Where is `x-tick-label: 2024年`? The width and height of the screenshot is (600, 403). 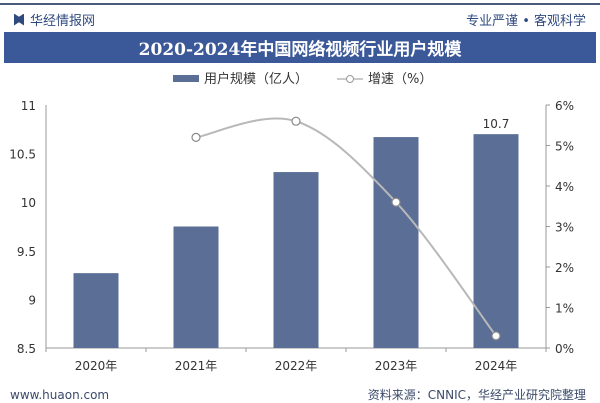
x-tick-label: 2024年 is located at coordinates (496, 366).